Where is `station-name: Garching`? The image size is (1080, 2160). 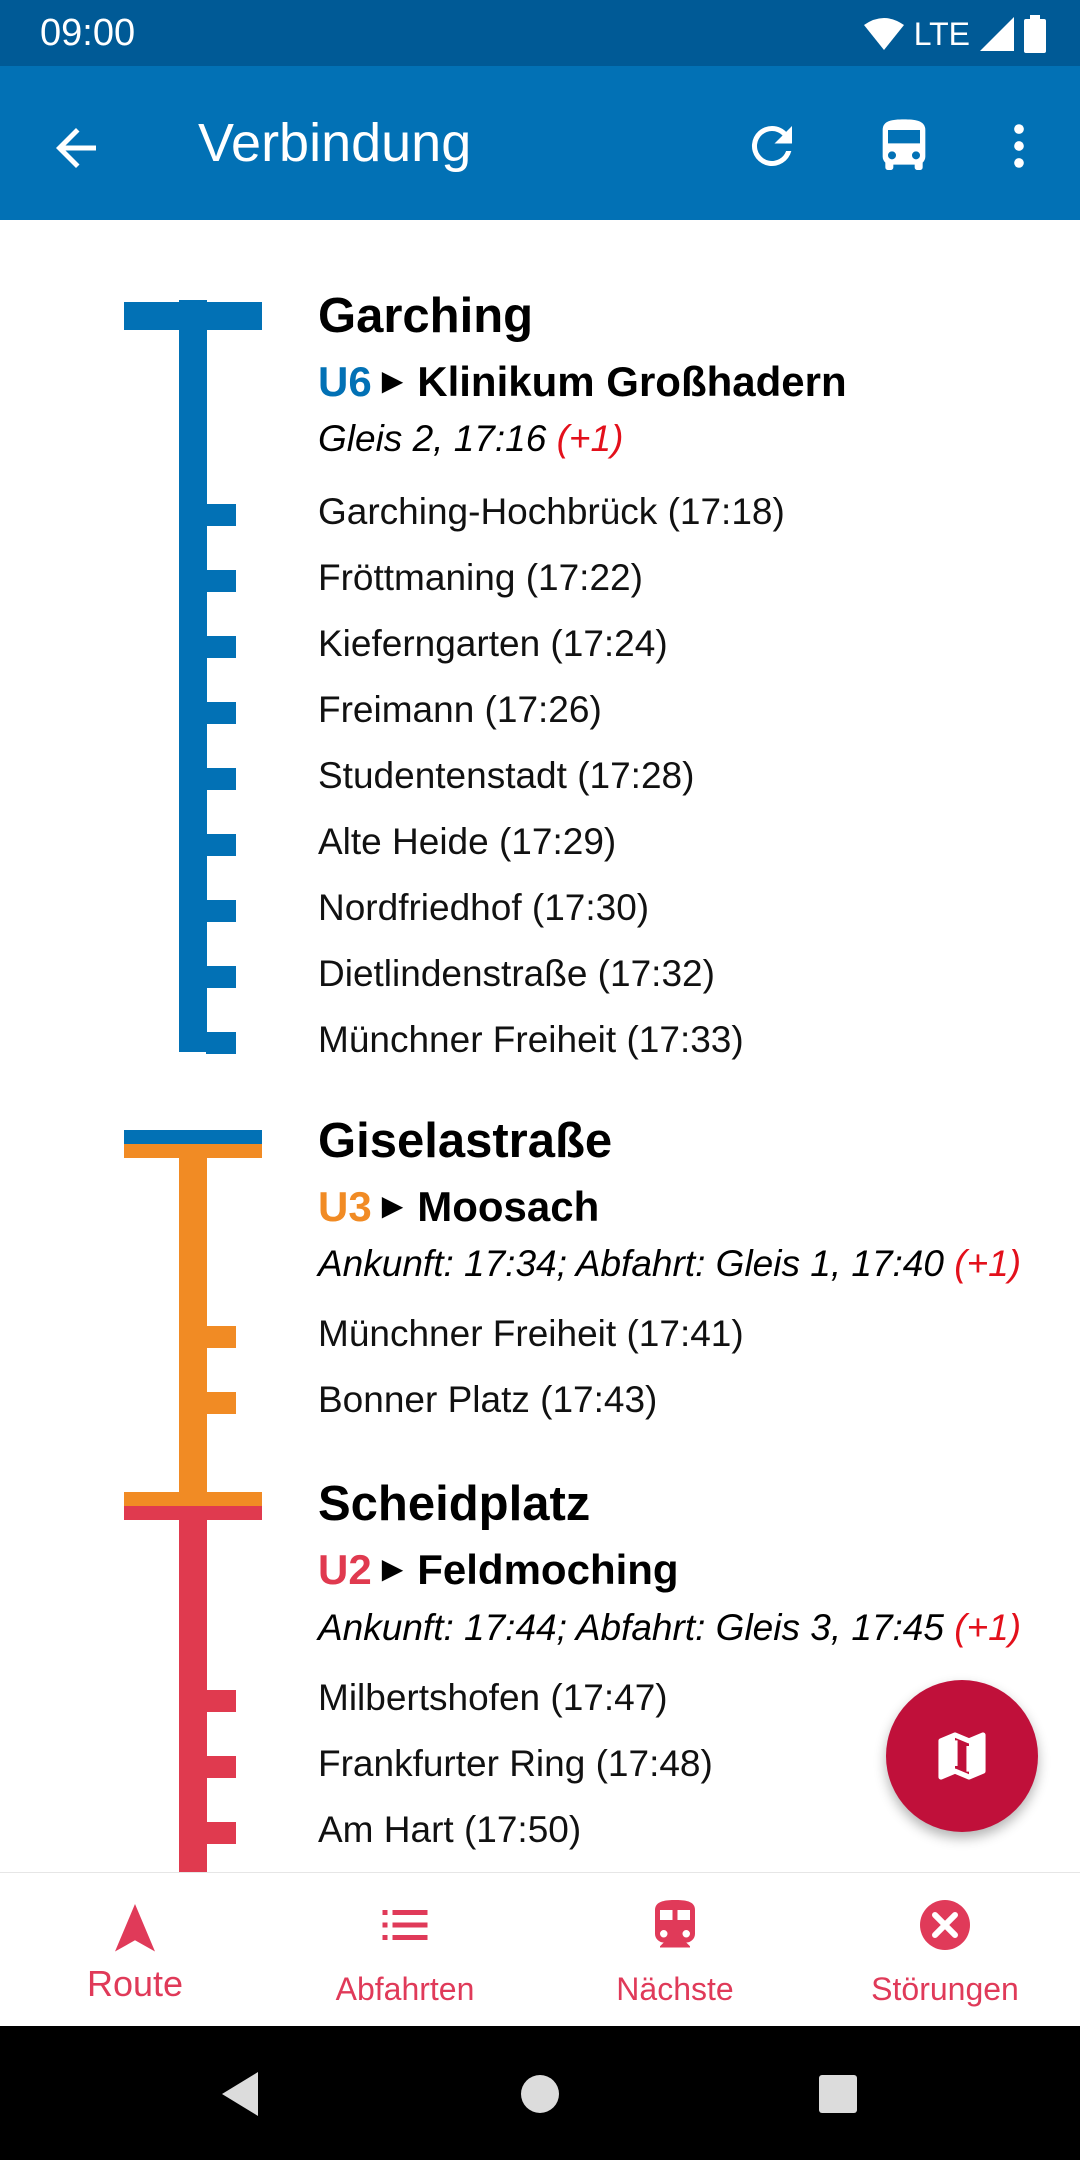 station-name: Garching is located at coordinates (426, 316).